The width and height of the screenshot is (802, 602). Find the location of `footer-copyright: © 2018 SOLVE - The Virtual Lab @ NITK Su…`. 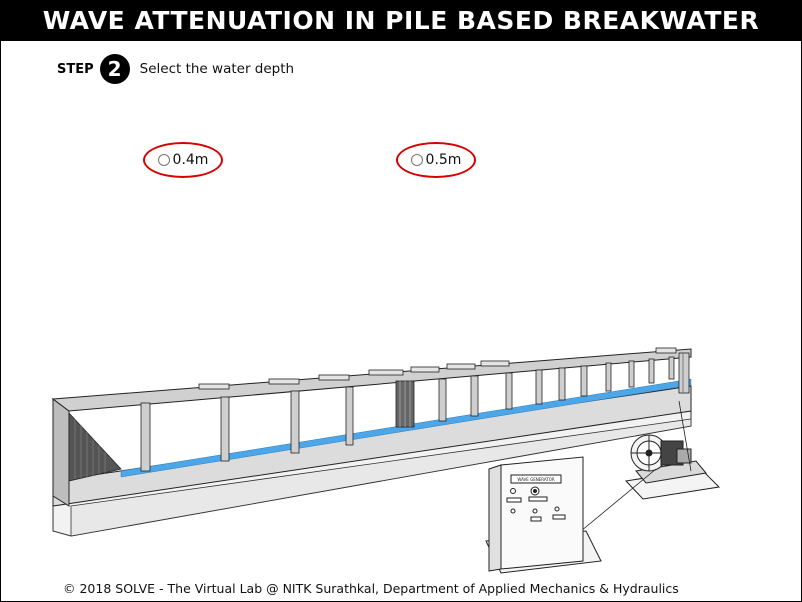

footer-copyright: © 2018 SOLVE - The Virtual Lab @ NITK Su… is located at coordinates (371, 588).